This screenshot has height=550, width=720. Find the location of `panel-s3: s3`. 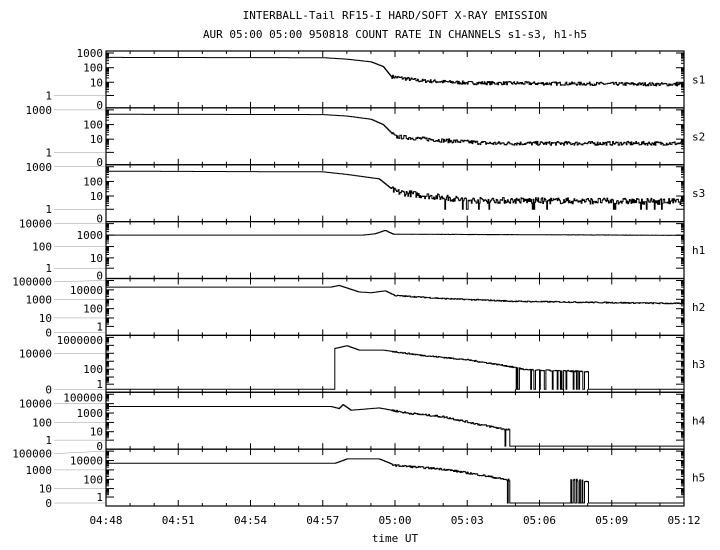

panel-s3: s3 is located at coordinates (405, 193).